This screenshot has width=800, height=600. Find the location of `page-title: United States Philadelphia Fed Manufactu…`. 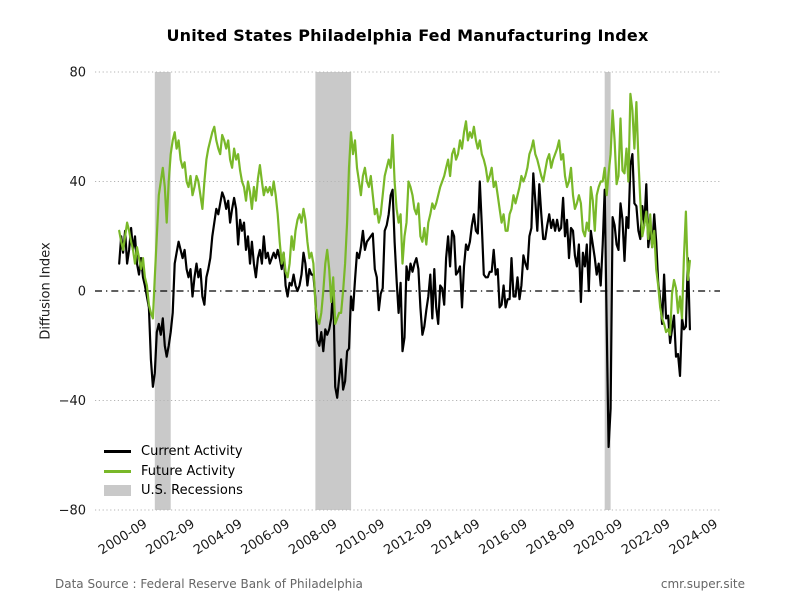

page-title: United States Philadelphia Fed Manufactu… is located at coordinates (407, 35).